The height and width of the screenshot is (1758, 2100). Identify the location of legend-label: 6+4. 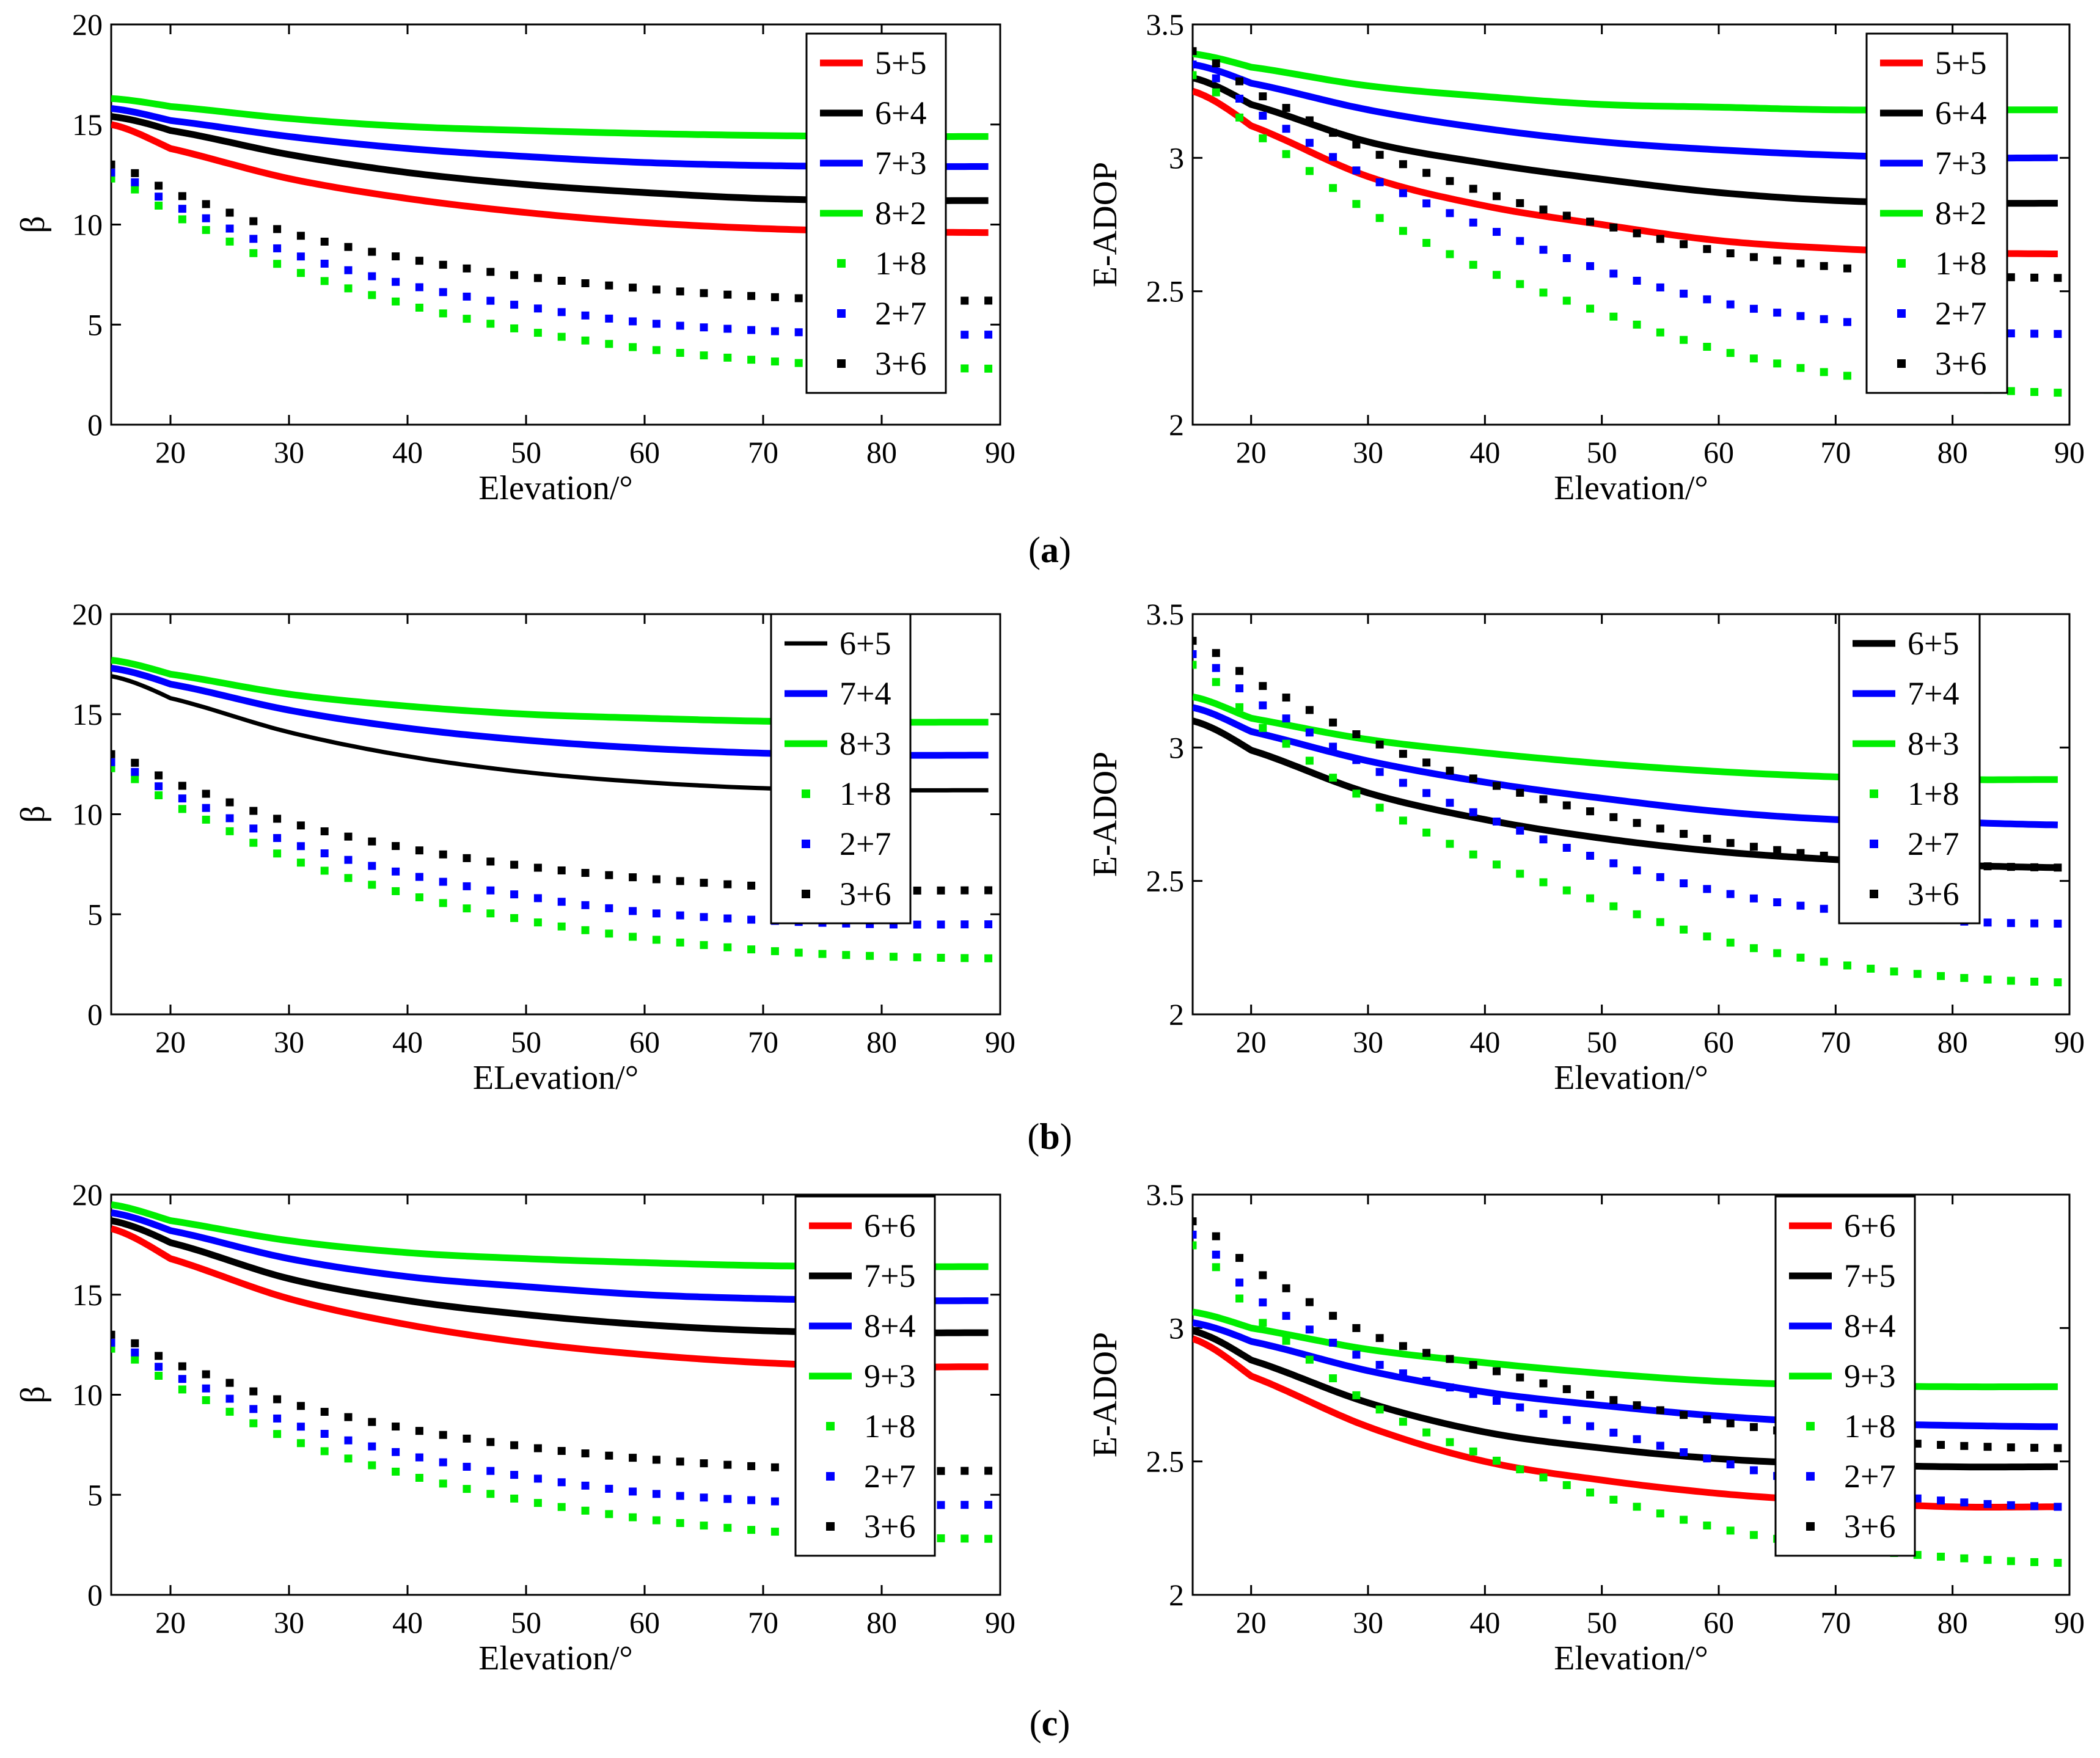
(901, 113).